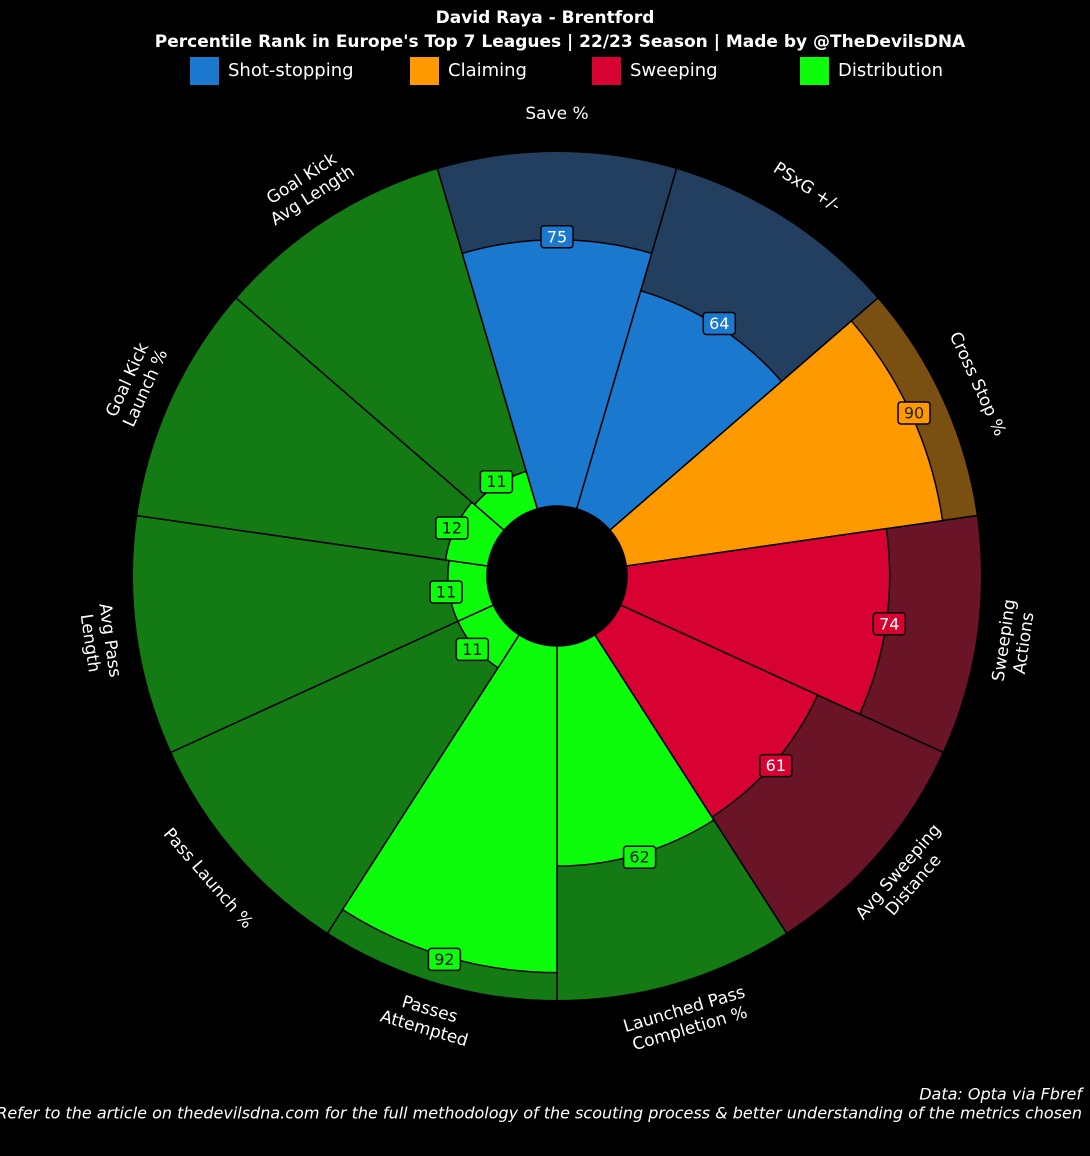 This screenshot has width=1090, height=1156. I want to click on legend-label: Claiming, so click(487, 70).